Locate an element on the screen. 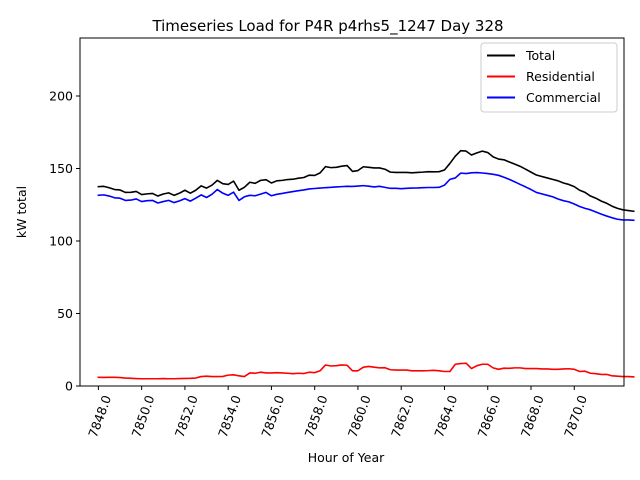 Image resolution: width=640 pixels, height=480 pixels. y-axis: 0 50 100 150 200 is located at coordinates (64, 241).